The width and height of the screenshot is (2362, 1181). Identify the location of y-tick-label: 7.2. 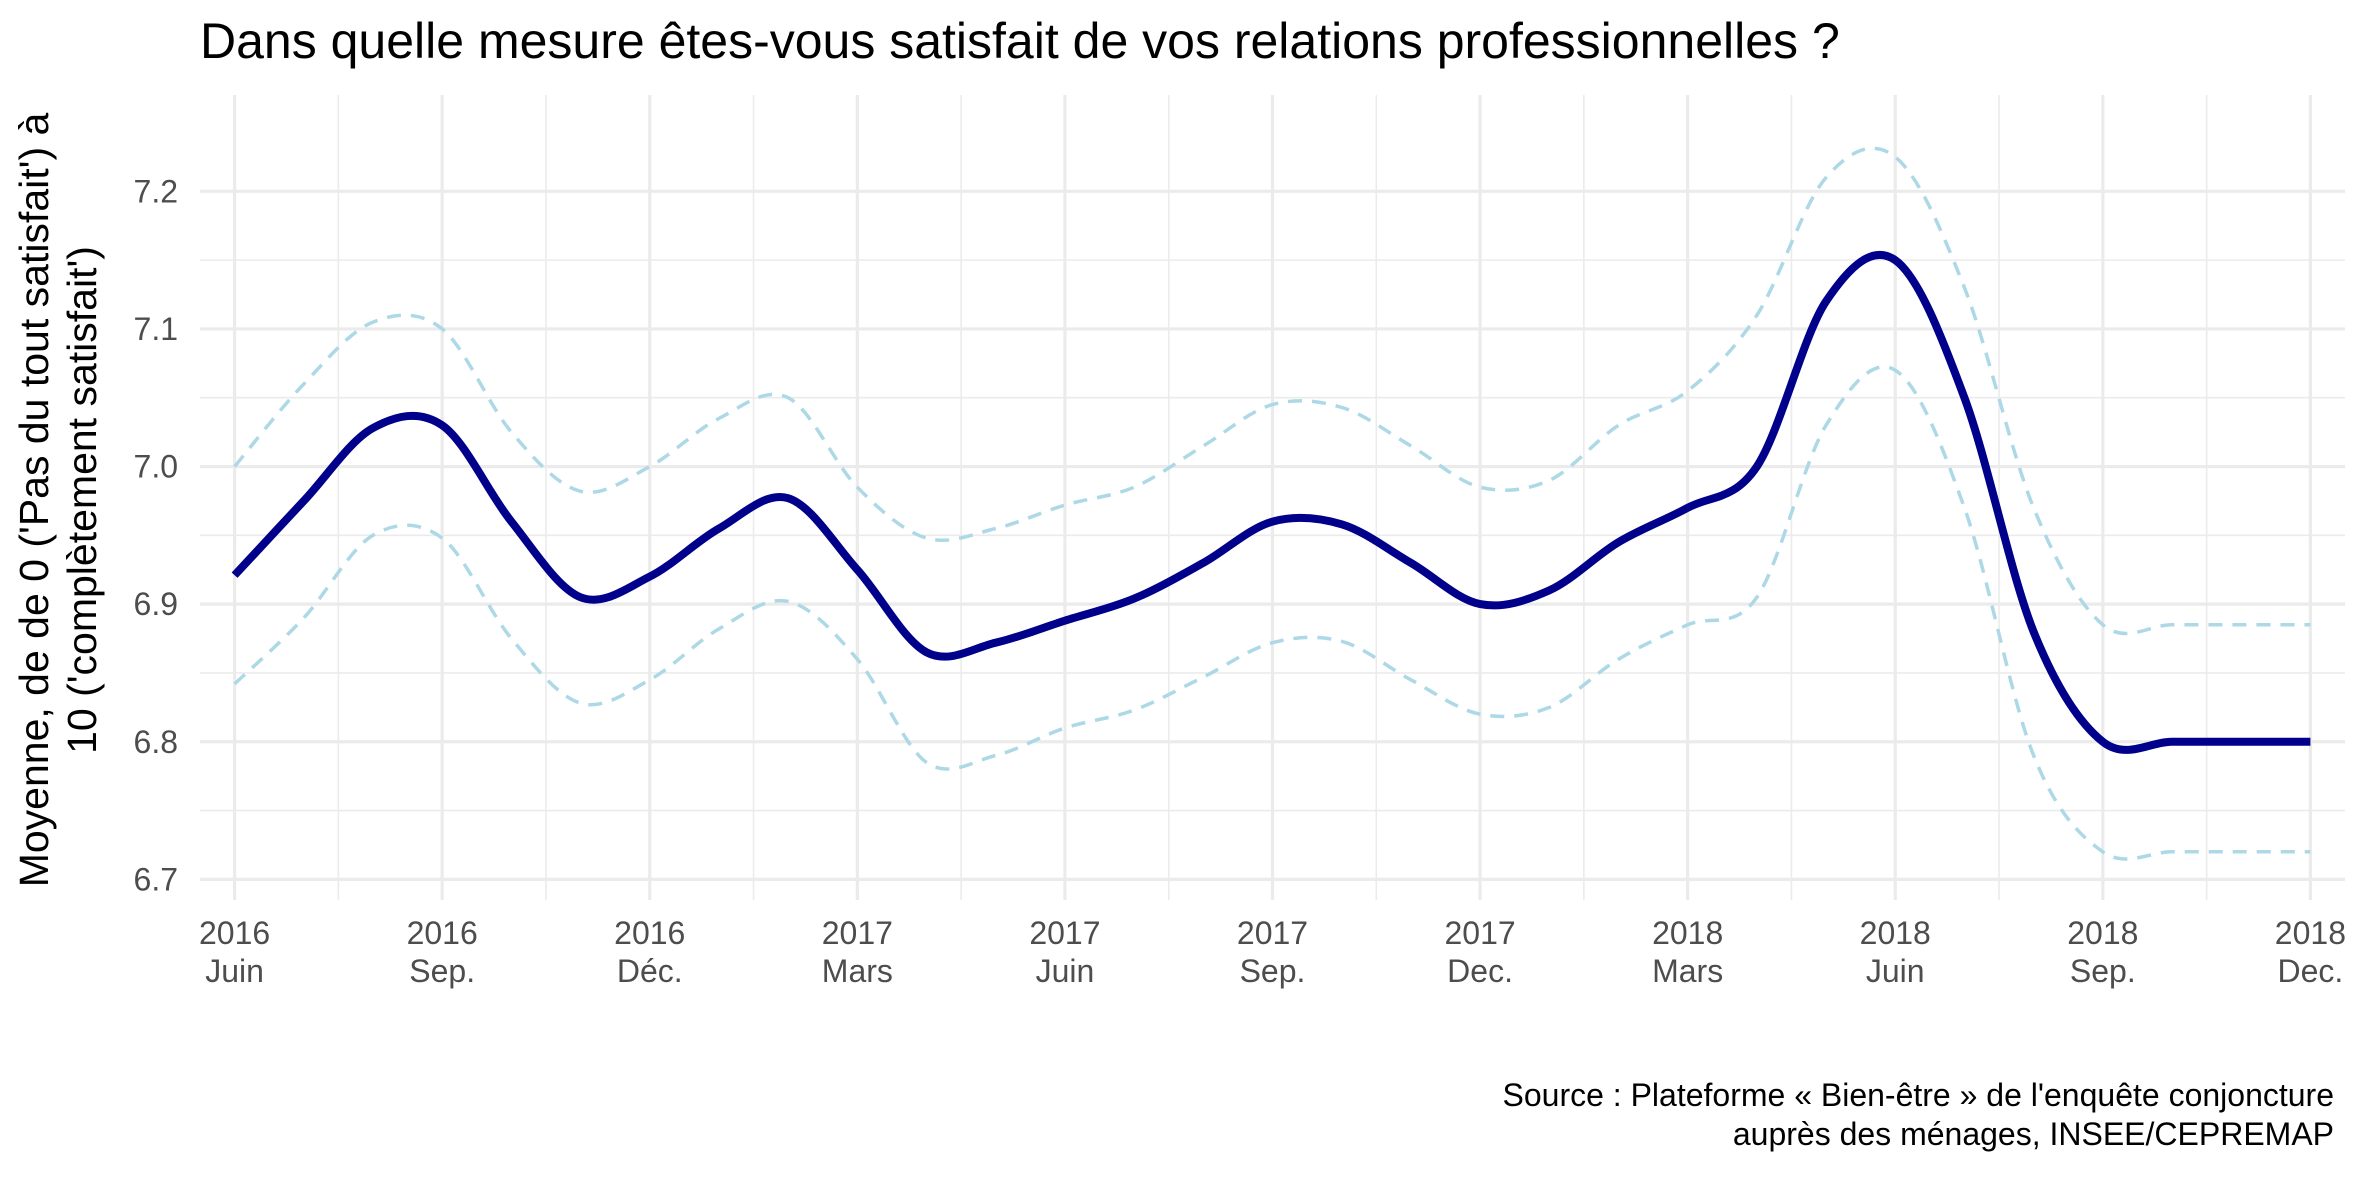
(156, 191).